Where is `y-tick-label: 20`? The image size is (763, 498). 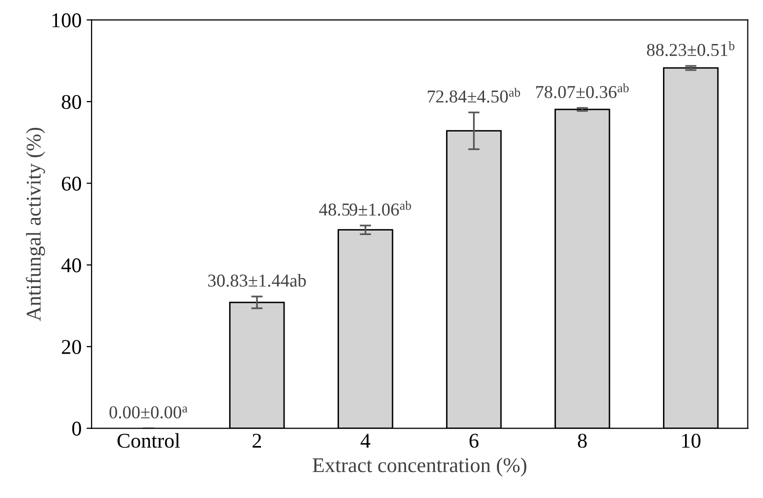
y-tick-label: 20 is located at coordinates (72, 347).